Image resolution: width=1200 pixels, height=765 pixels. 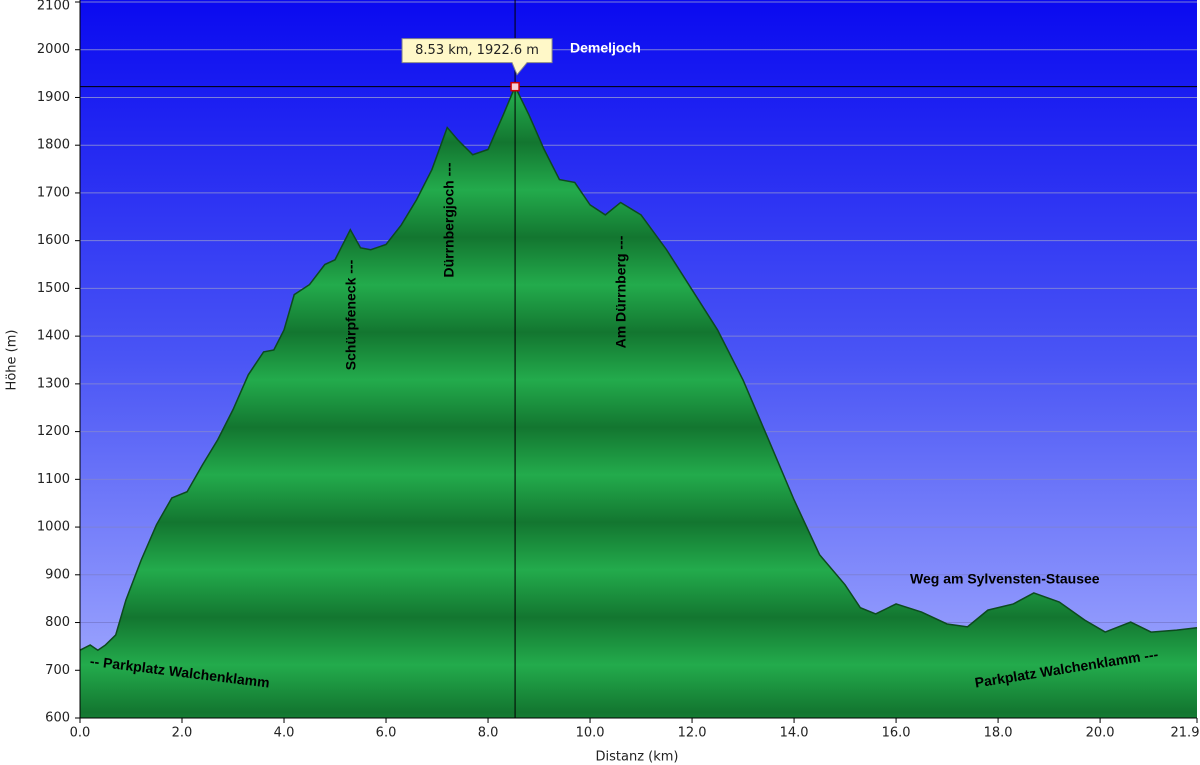 What do you see at coordinates (621, 291) in the screenshot?
I see `annotation: Am Dürrnberg ---` at bounding box center [621, 291].